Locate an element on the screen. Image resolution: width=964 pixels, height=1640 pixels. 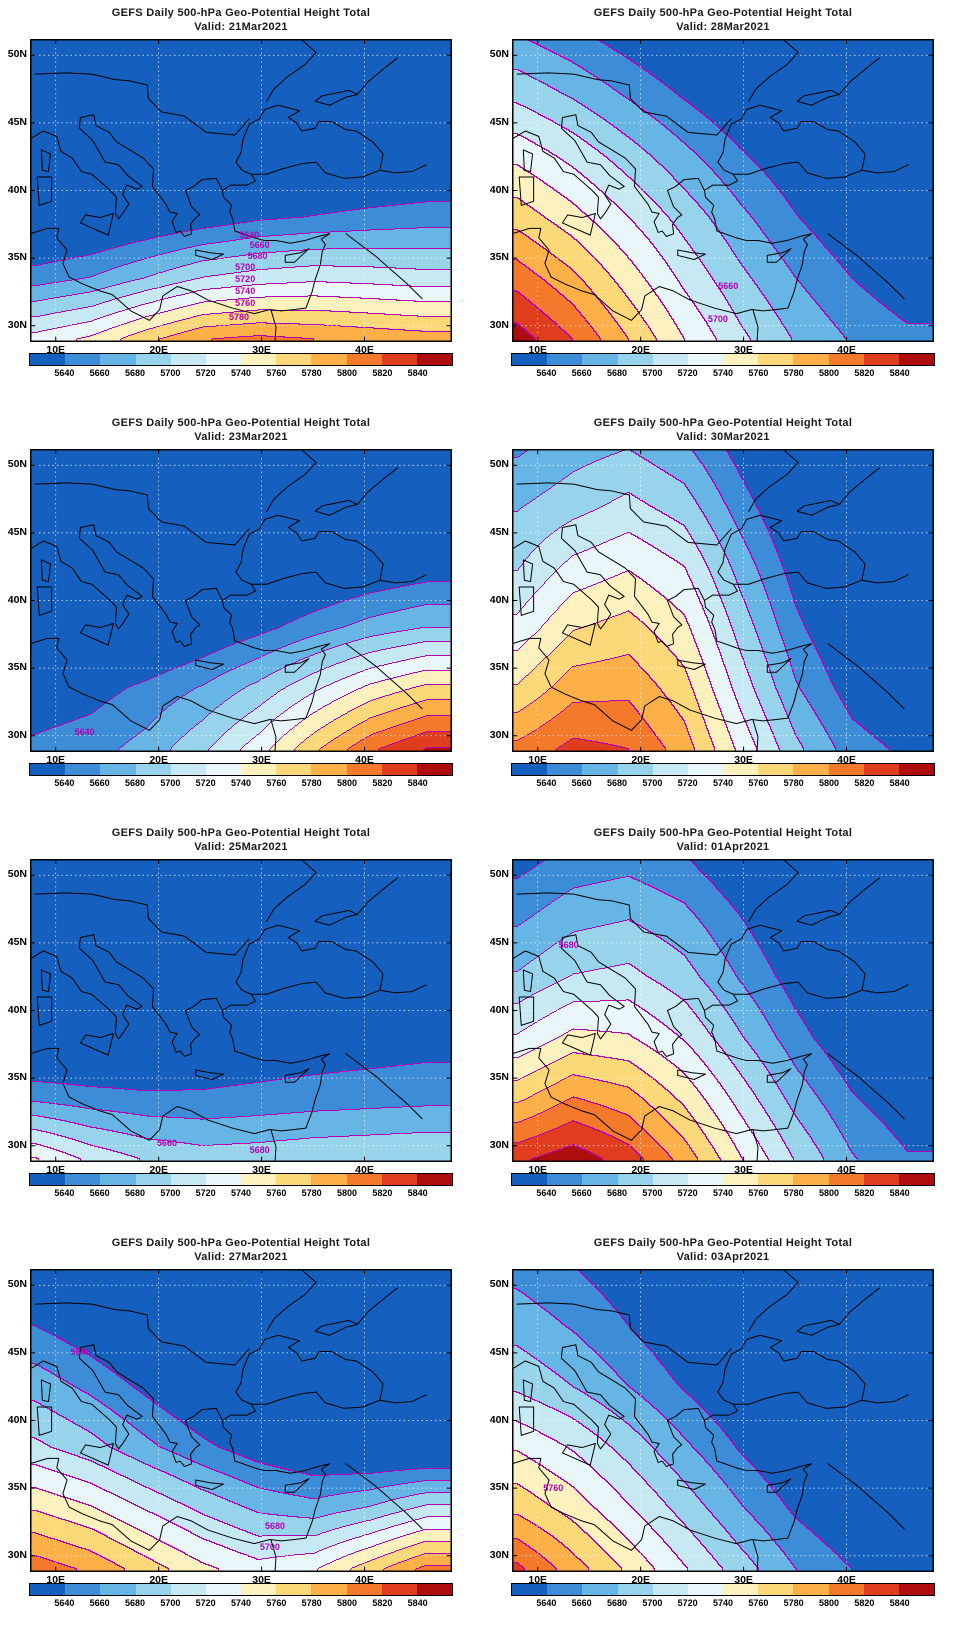
contour-label: 5740 is located at coordinates (245, 290).